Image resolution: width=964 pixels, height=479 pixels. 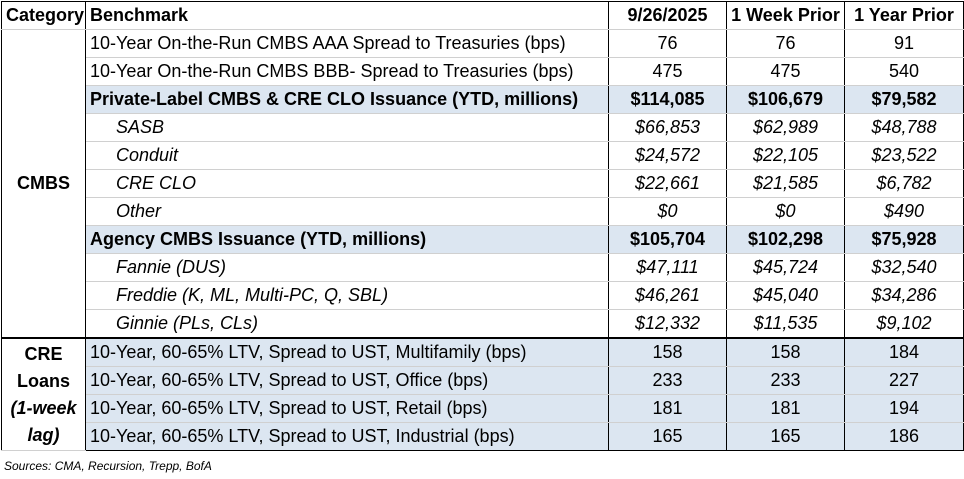 What do you see at coordinates (785, 71) in the screenshot?
I see `row-value-week: 475` at bounding box center [785, 71].